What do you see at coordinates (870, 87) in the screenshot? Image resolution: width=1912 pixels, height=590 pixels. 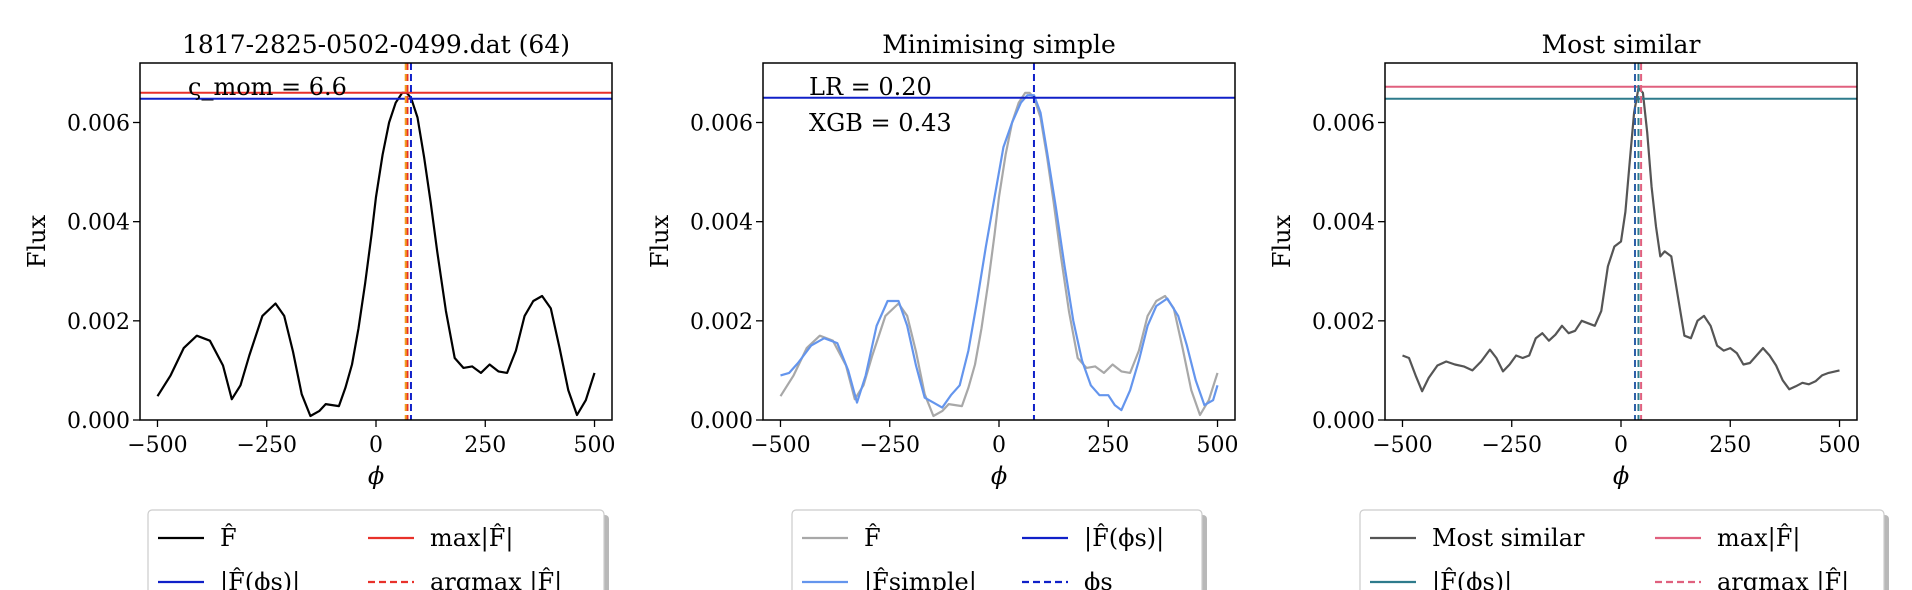 I see `annotation-line: LR = 0.20` at bounding box center [870, 87].